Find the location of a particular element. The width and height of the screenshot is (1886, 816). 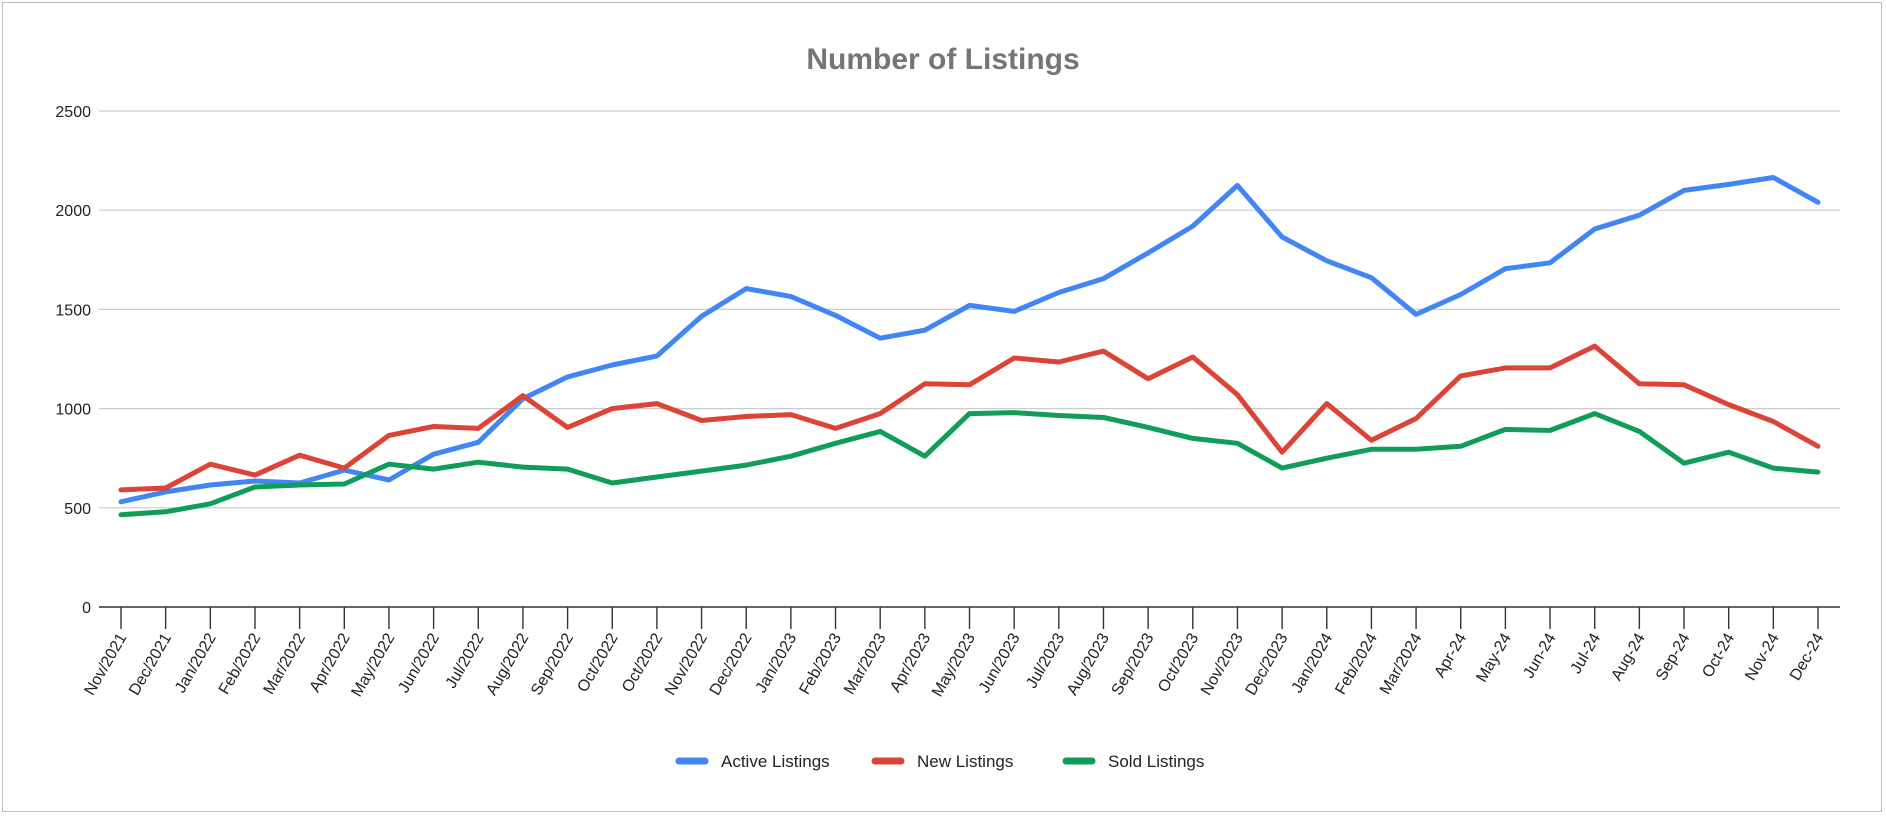

y-tick-label: 2500 is located at coordinates (73, 112).